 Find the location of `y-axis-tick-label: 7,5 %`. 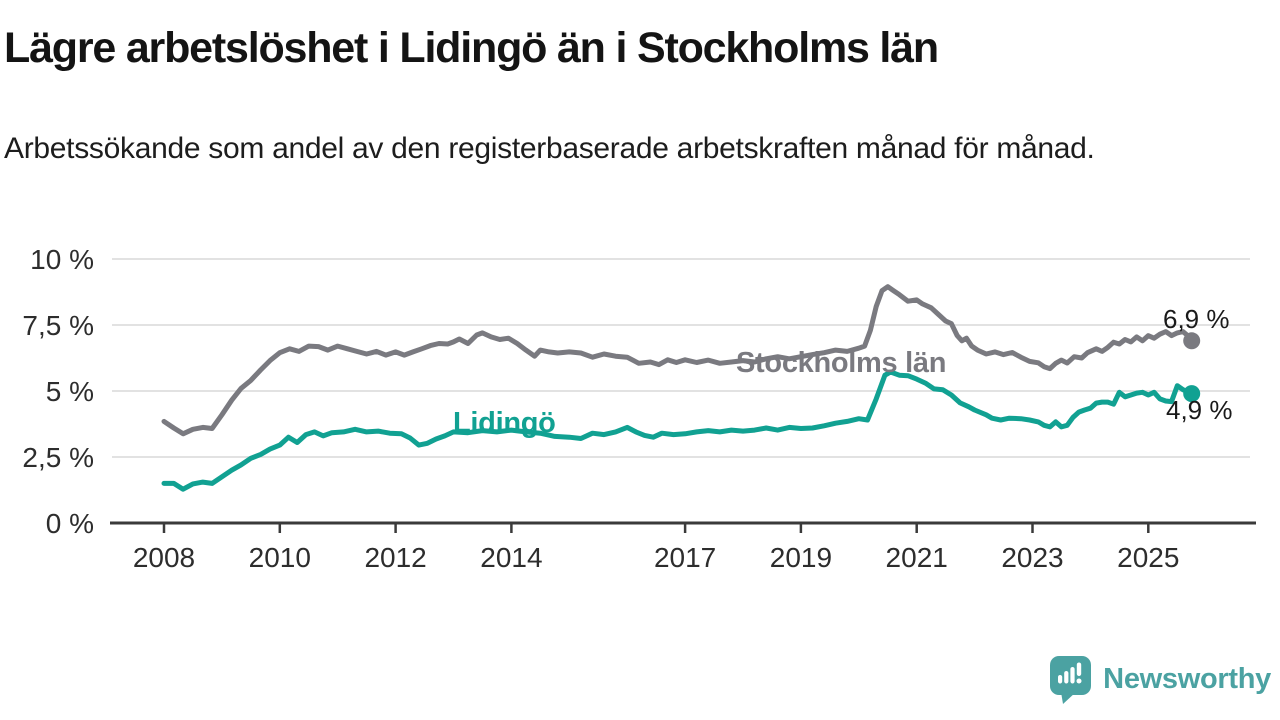

y-axis-tick-label: 7,5 % is located at coordinates (58, 325).